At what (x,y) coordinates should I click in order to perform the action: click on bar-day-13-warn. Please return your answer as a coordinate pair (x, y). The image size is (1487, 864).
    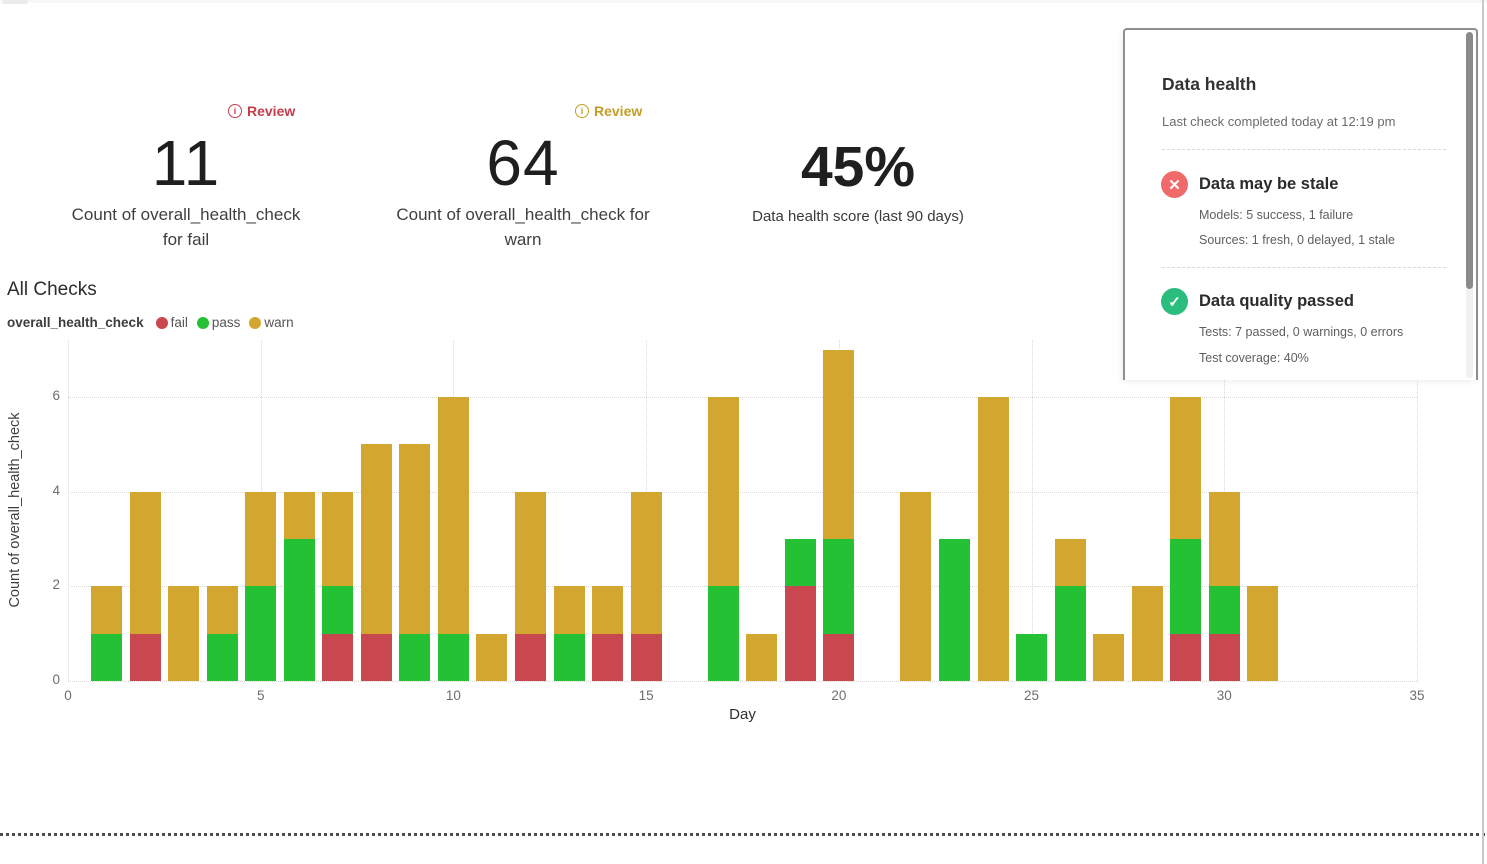
    Looking at the image, I should click on (569, 610).